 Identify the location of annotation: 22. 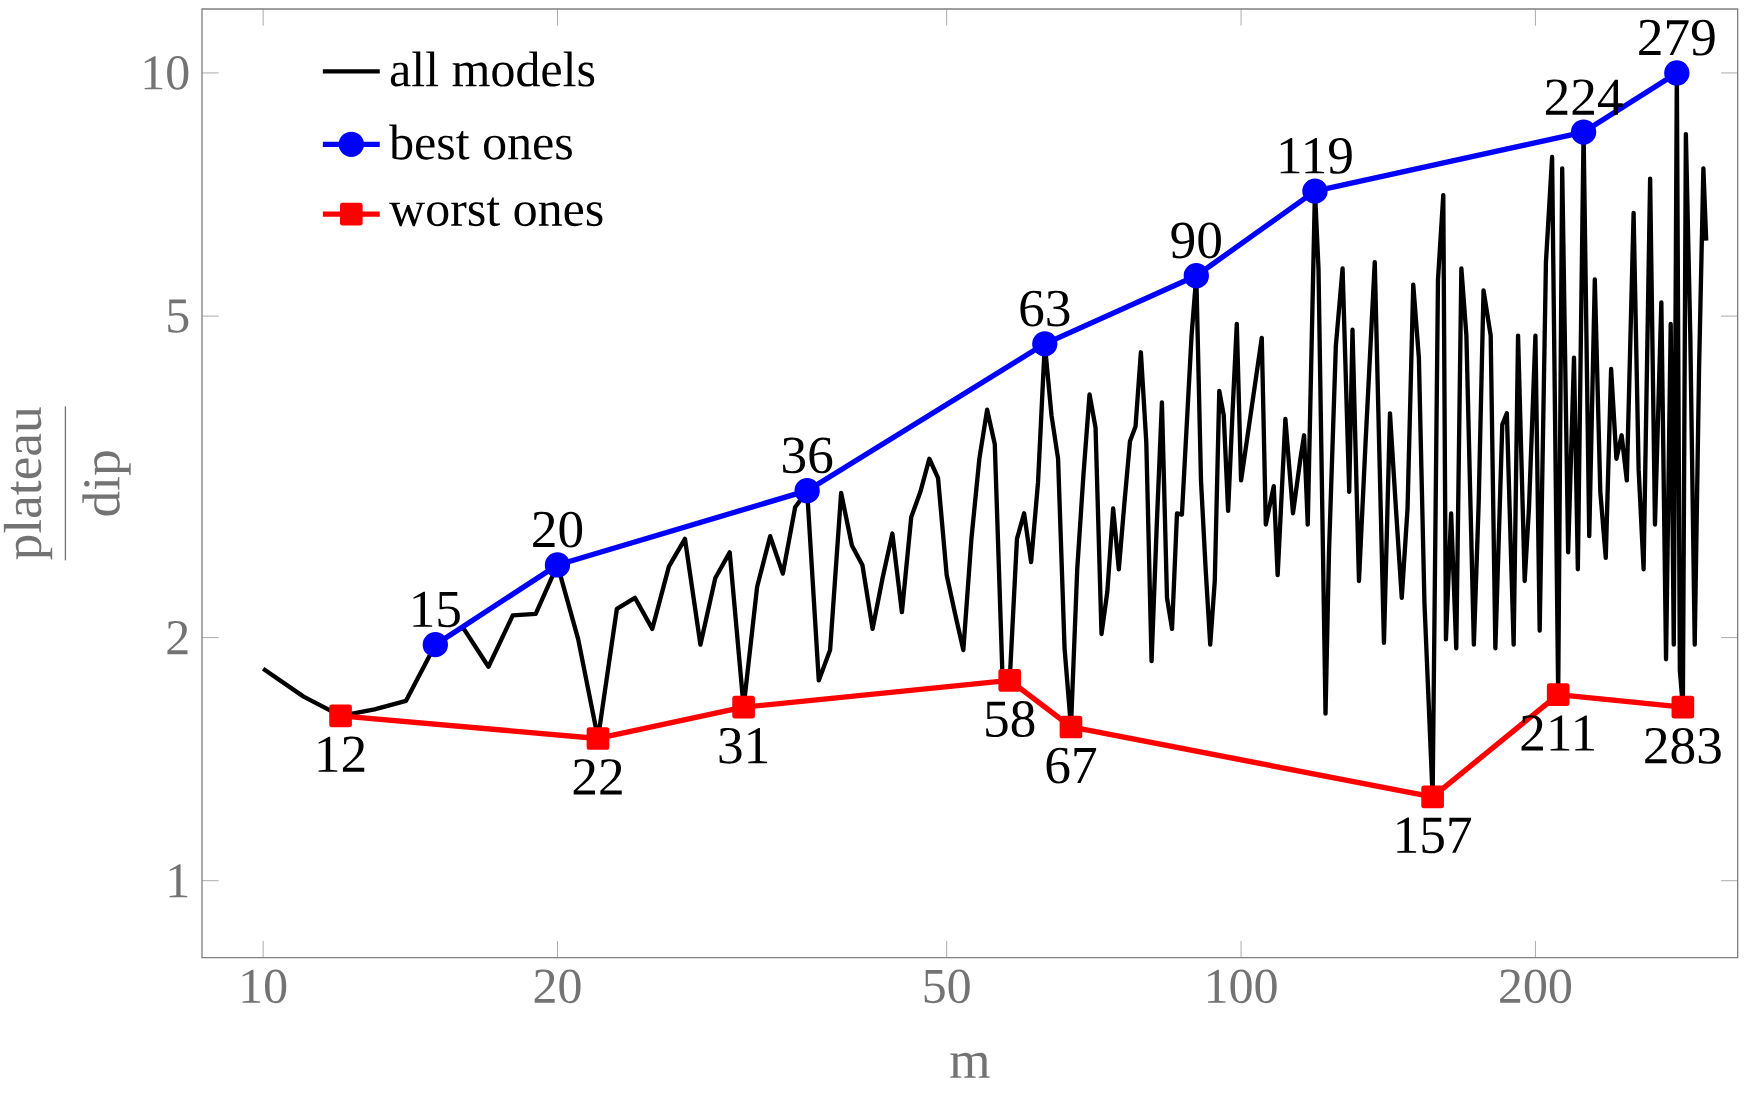
(597, 777).